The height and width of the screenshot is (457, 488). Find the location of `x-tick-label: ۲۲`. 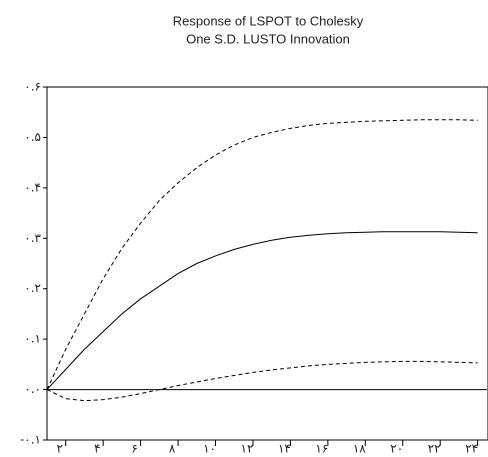

x-tick-label: ۲۲ is located at coordinates (434, 449).